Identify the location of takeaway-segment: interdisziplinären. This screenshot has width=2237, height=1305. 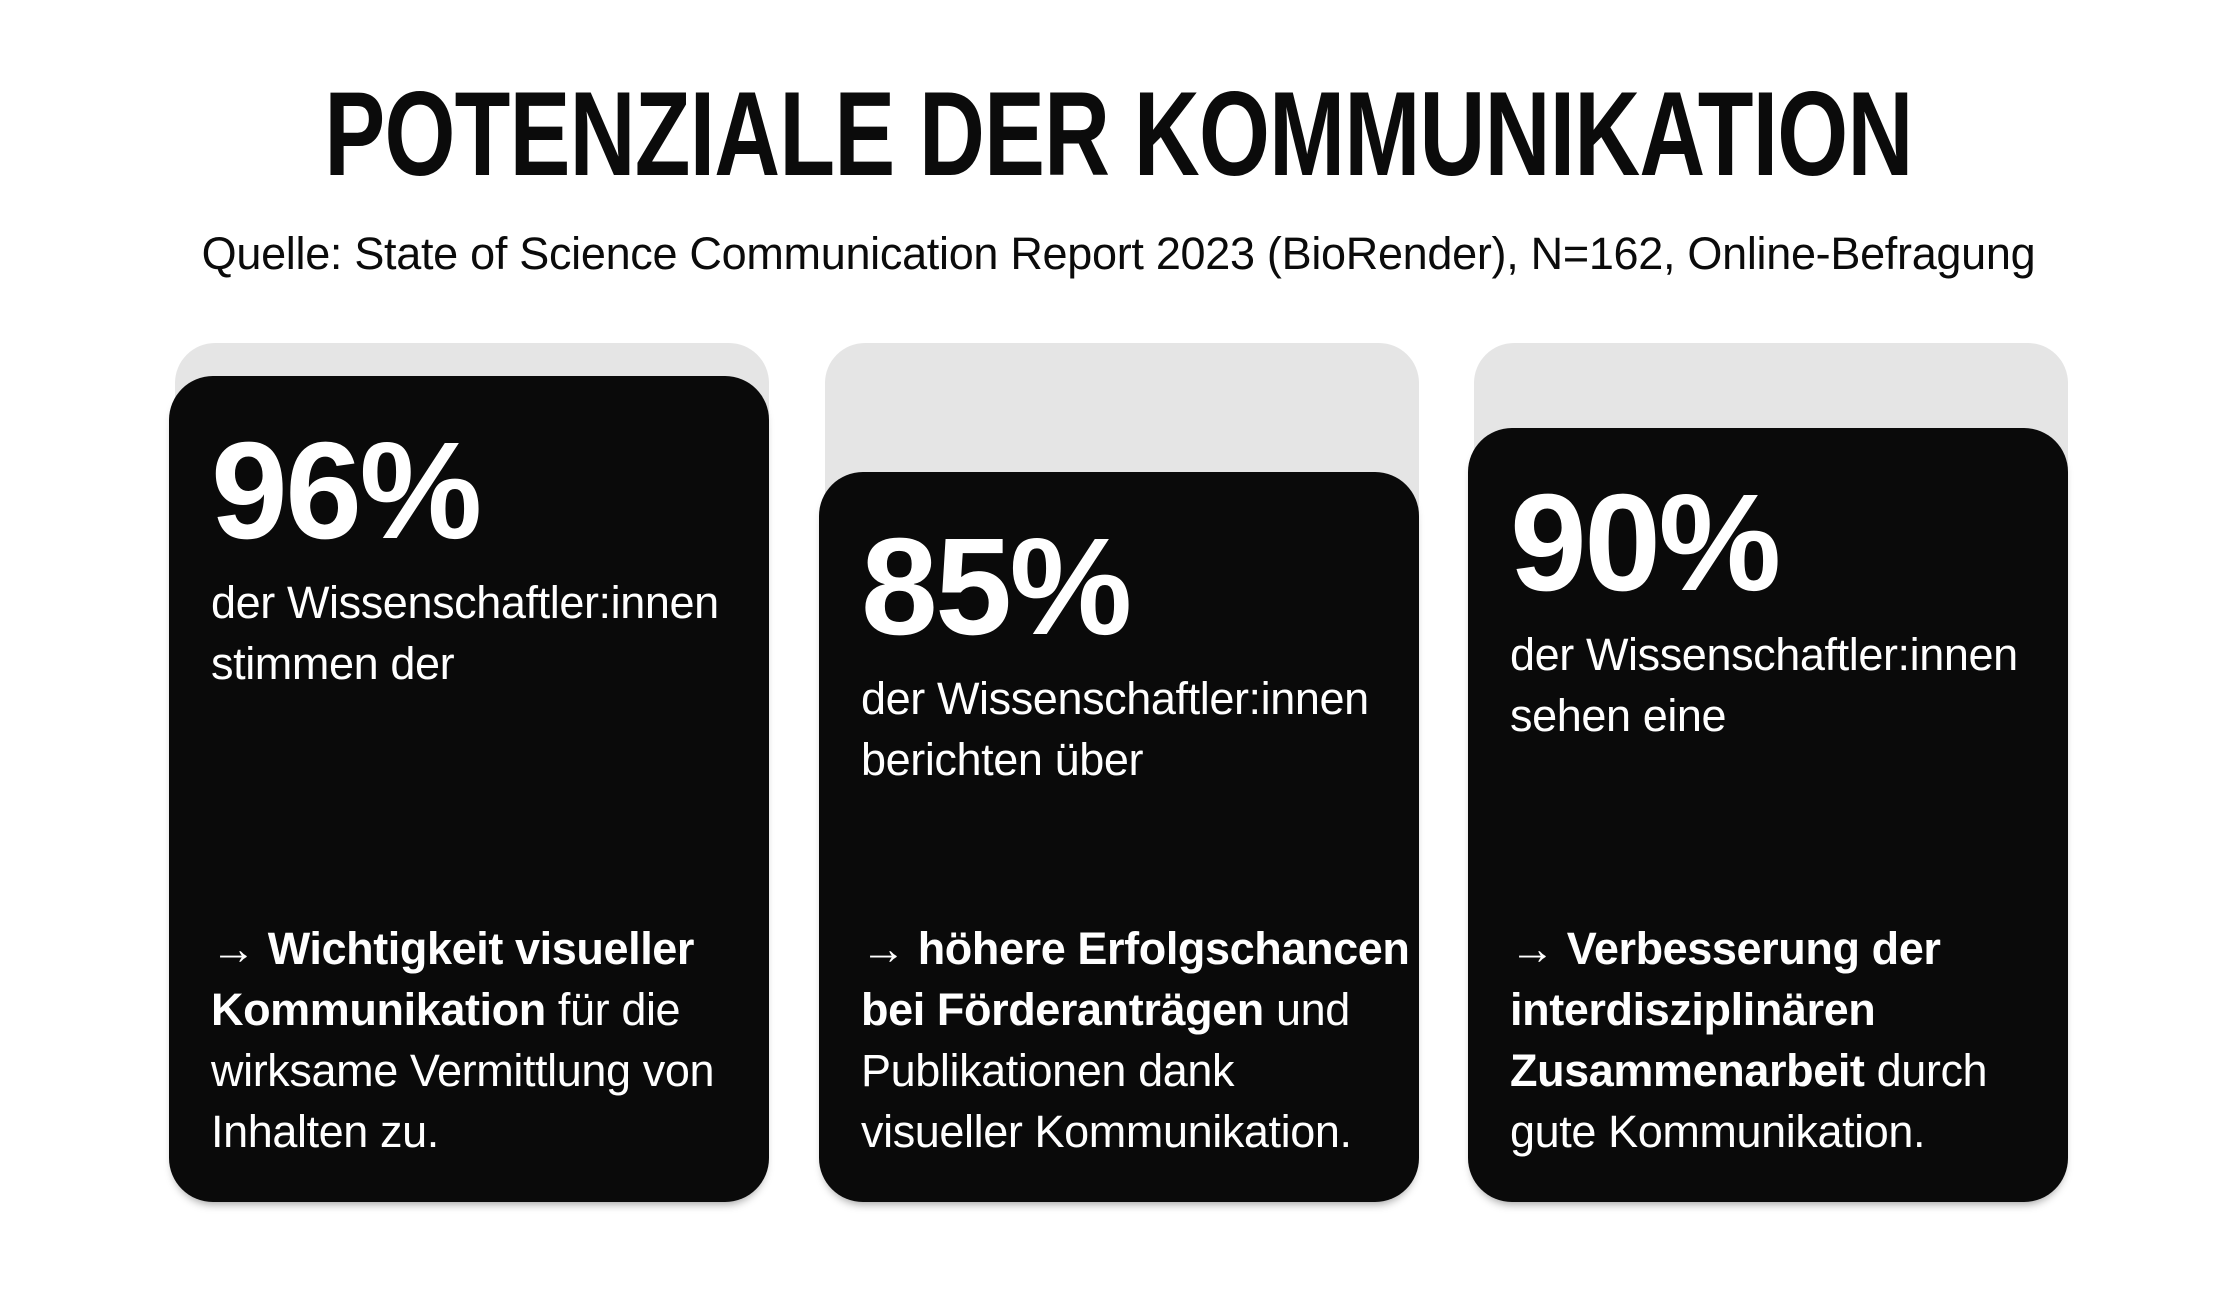
(1693, 1009).